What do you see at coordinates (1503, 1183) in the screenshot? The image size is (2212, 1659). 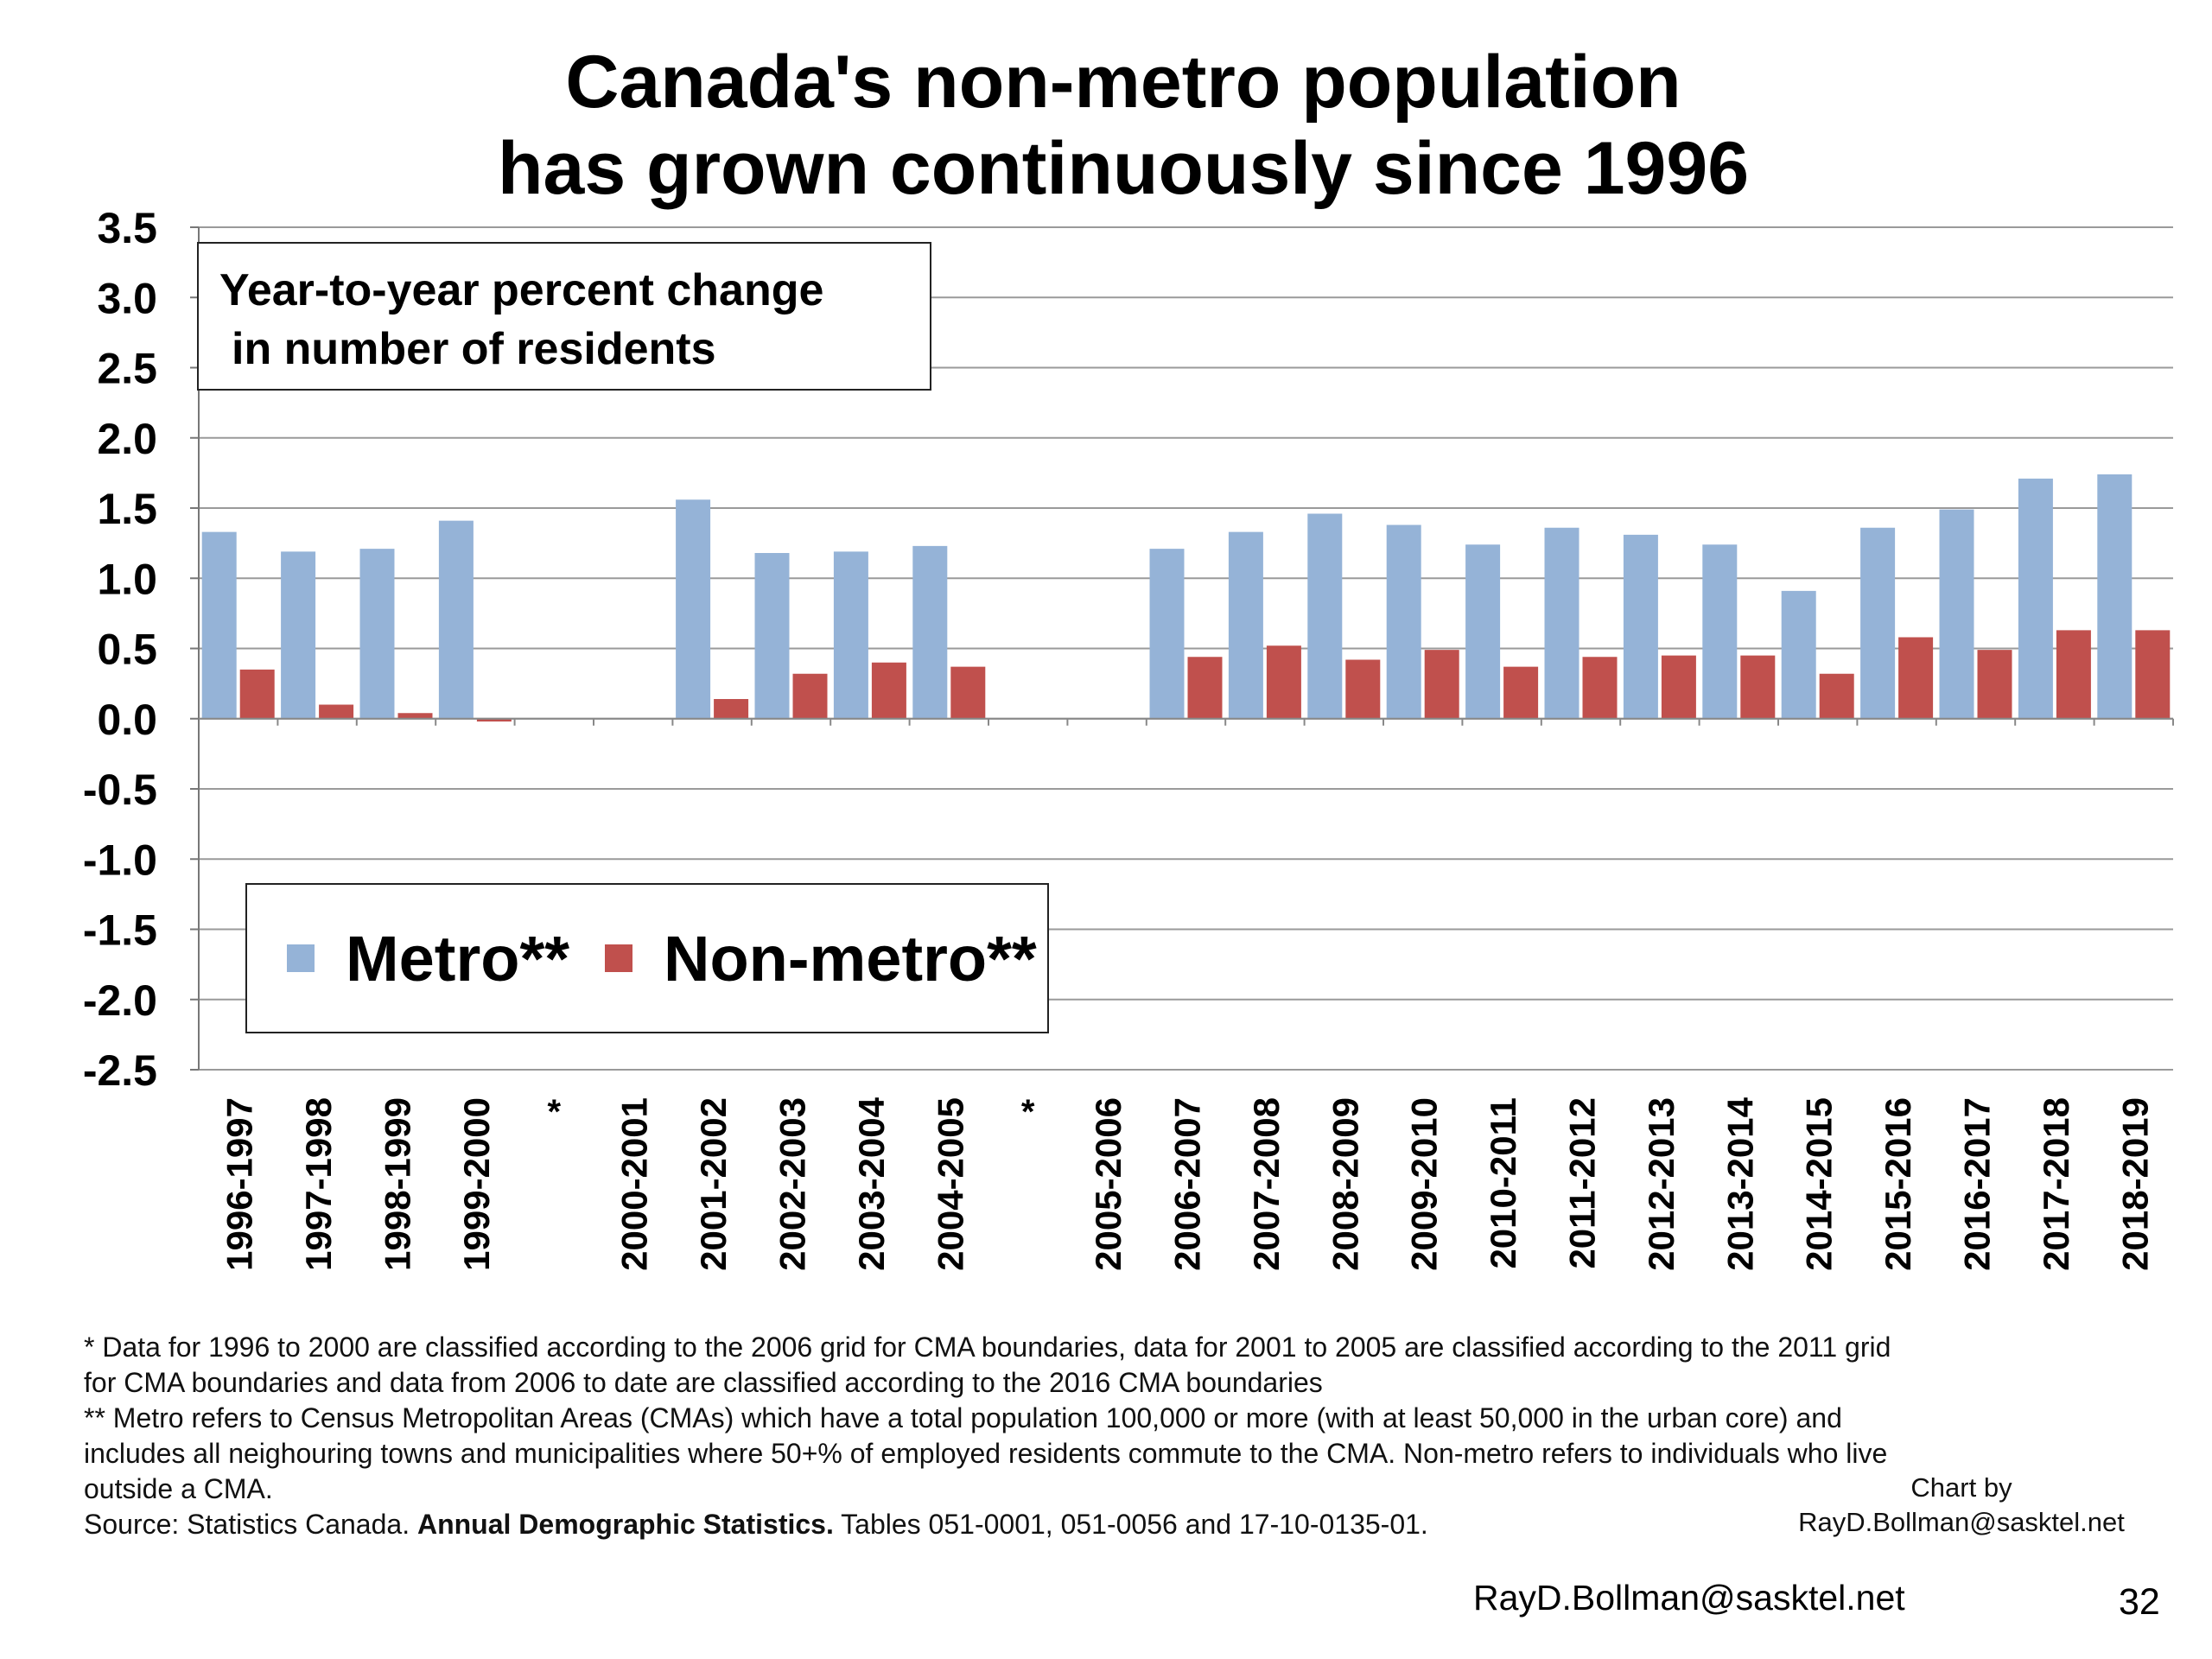 I see `x-tick-label: 2010-2011` at bounding box center [1503, 1183].